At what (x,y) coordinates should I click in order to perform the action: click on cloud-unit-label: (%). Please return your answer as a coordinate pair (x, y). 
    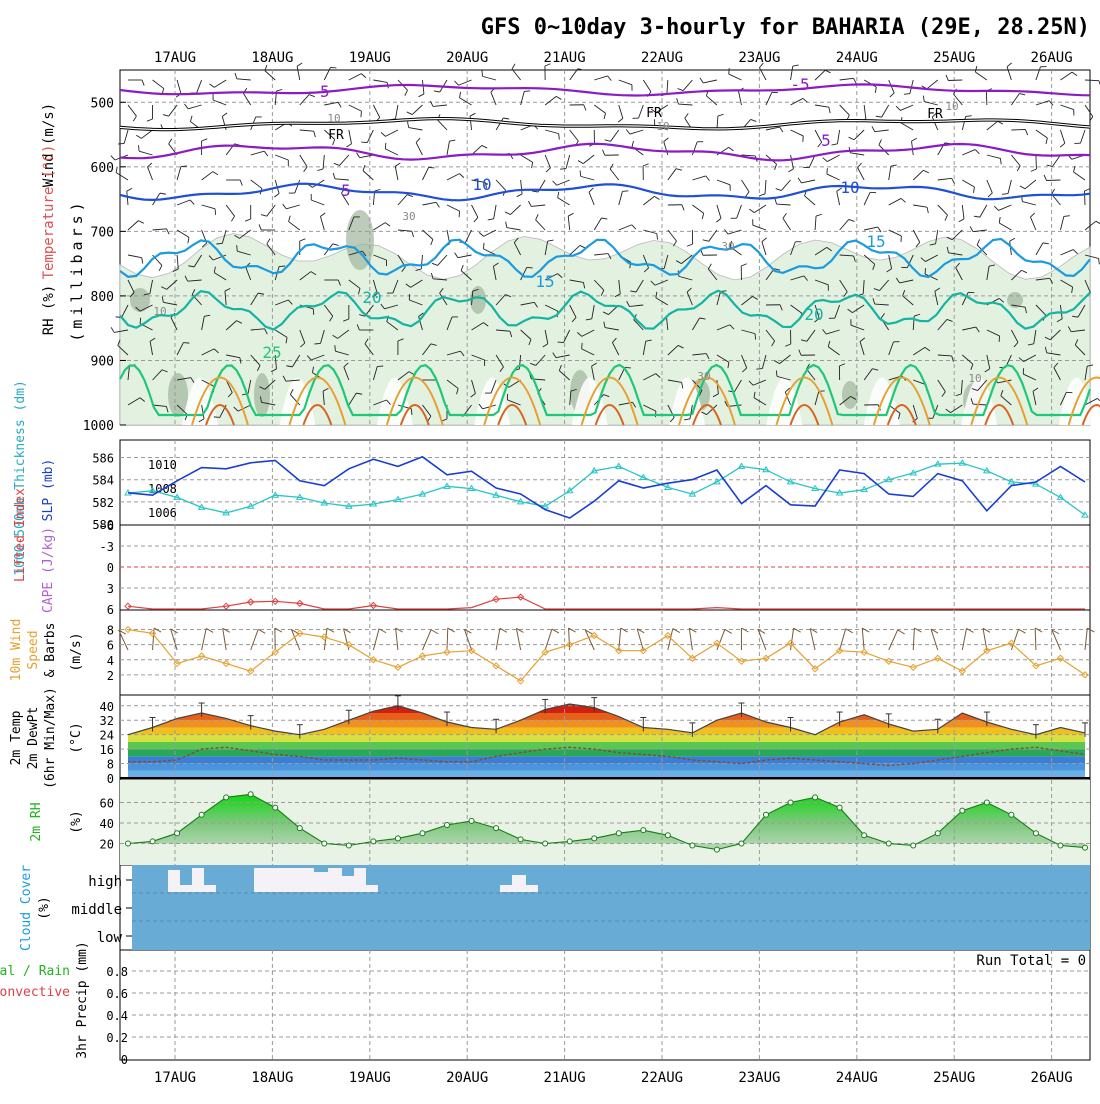
    Looking at the image, I should click on (44, 907).